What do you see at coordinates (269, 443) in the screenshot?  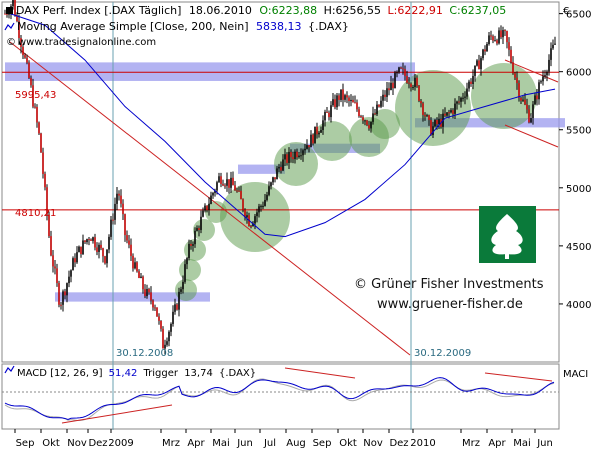 I see `x-tick-label: Jul` at bounding box center [269, 443].